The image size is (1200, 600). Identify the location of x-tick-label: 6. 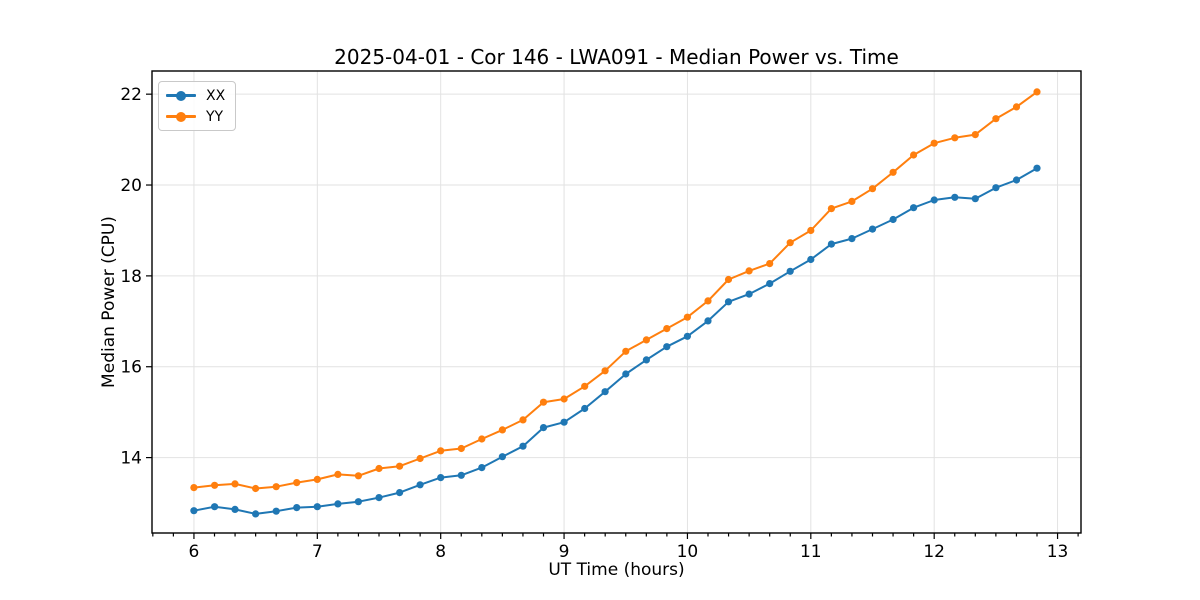
(194, 552).